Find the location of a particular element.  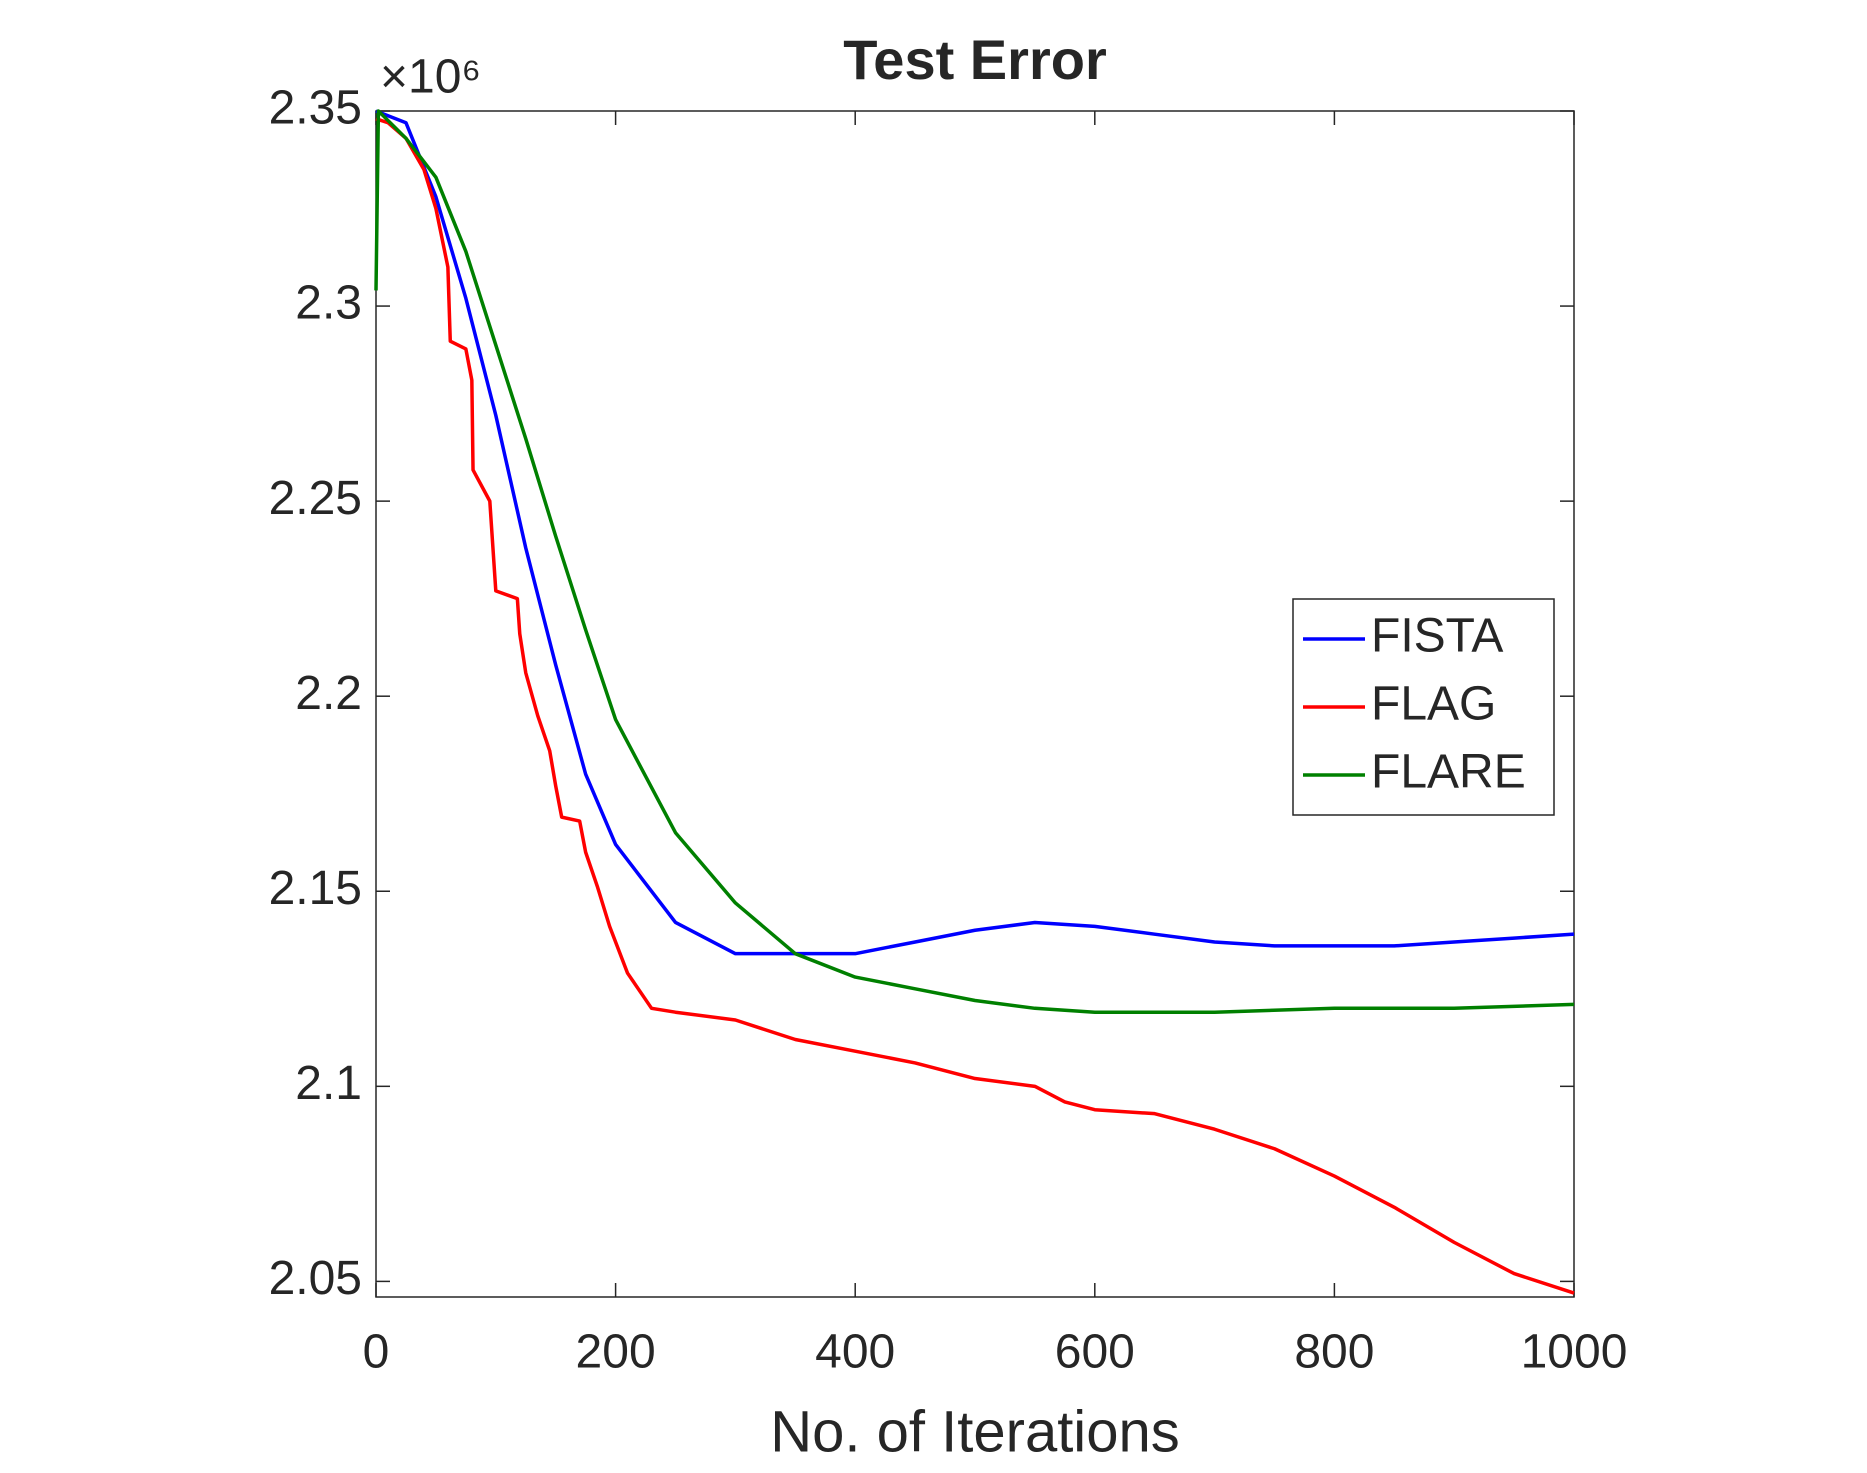

y-tick-label: 2.15 is located at coordinates (315, 888).